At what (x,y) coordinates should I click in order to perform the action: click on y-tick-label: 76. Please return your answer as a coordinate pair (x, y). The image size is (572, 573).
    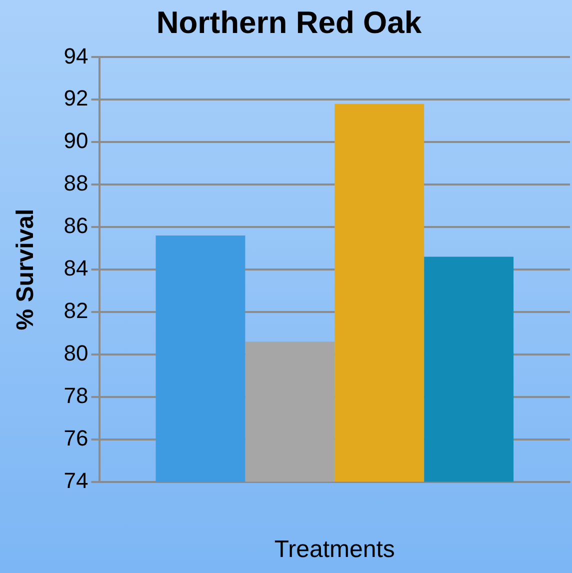
    Looking at the image, I should click on (76, 437).